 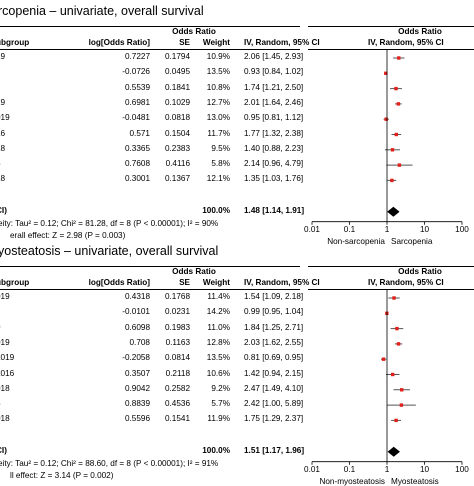 What do you see at coordinates (218, 133) in the screenshot?
I see `weight-value: 11.7%` at bounding box center [218, 133].